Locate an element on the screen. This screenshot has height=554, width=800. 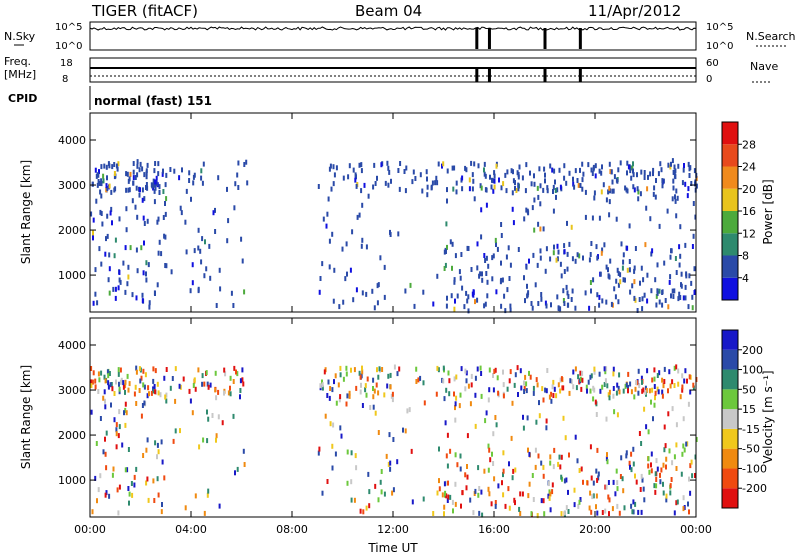
freq-unit-label: [MHz] is located at coordinates (20, 74).